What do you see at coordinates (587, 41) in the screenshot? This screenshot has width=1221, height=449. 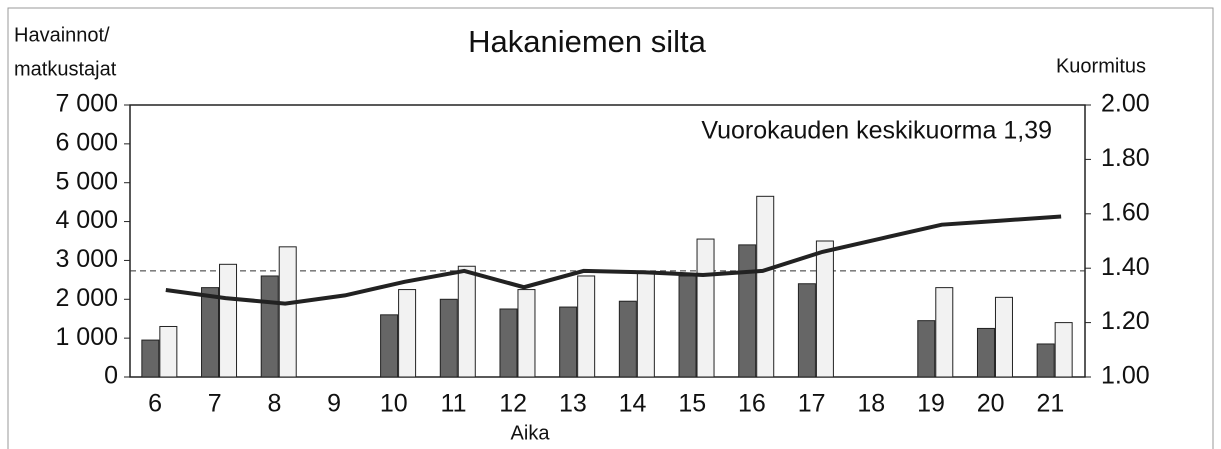 I see `chart-title: Hakaniemen silta` at bounding box center [587, 41].